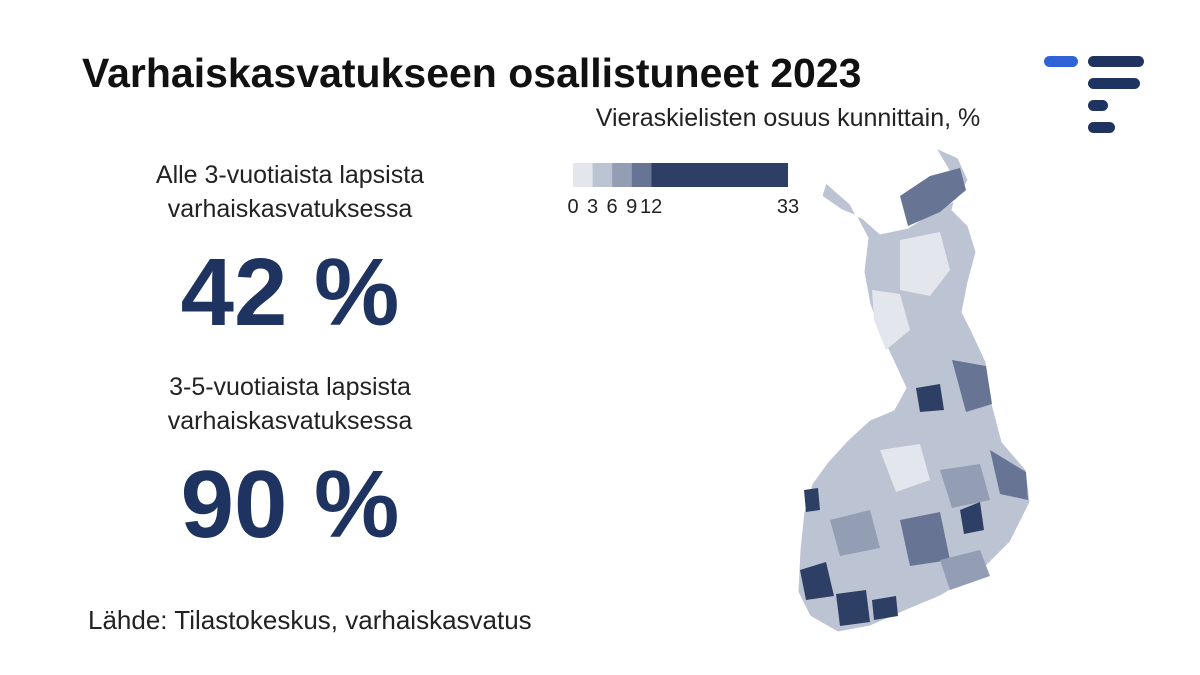 Image resolution: width=1200 pixels, height=675 pixels. I want to click on legend-tick-label: 33, so click(788, 207).